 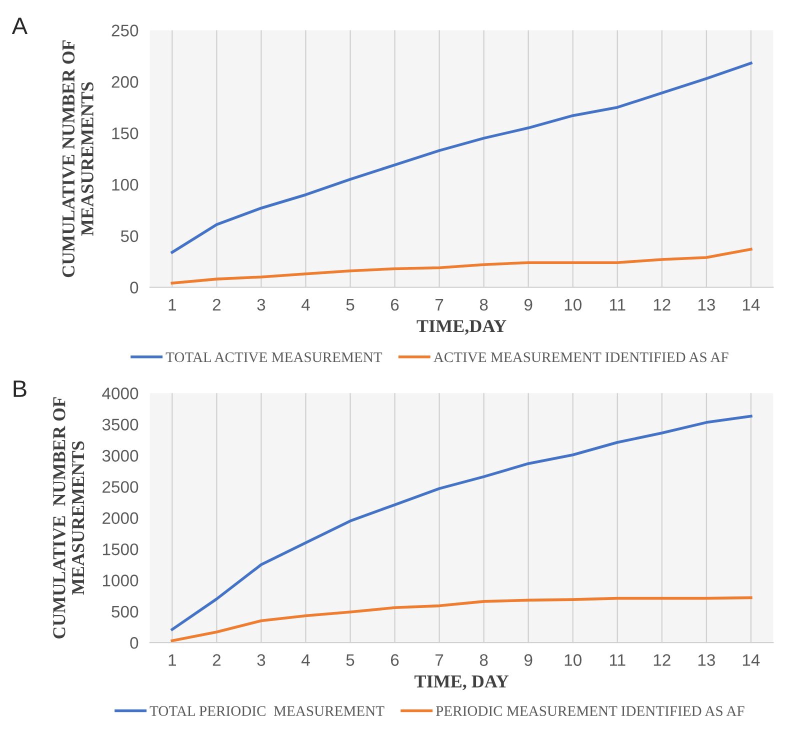 I want to click on y-tick-label: 250, so click(x=125, y=30).